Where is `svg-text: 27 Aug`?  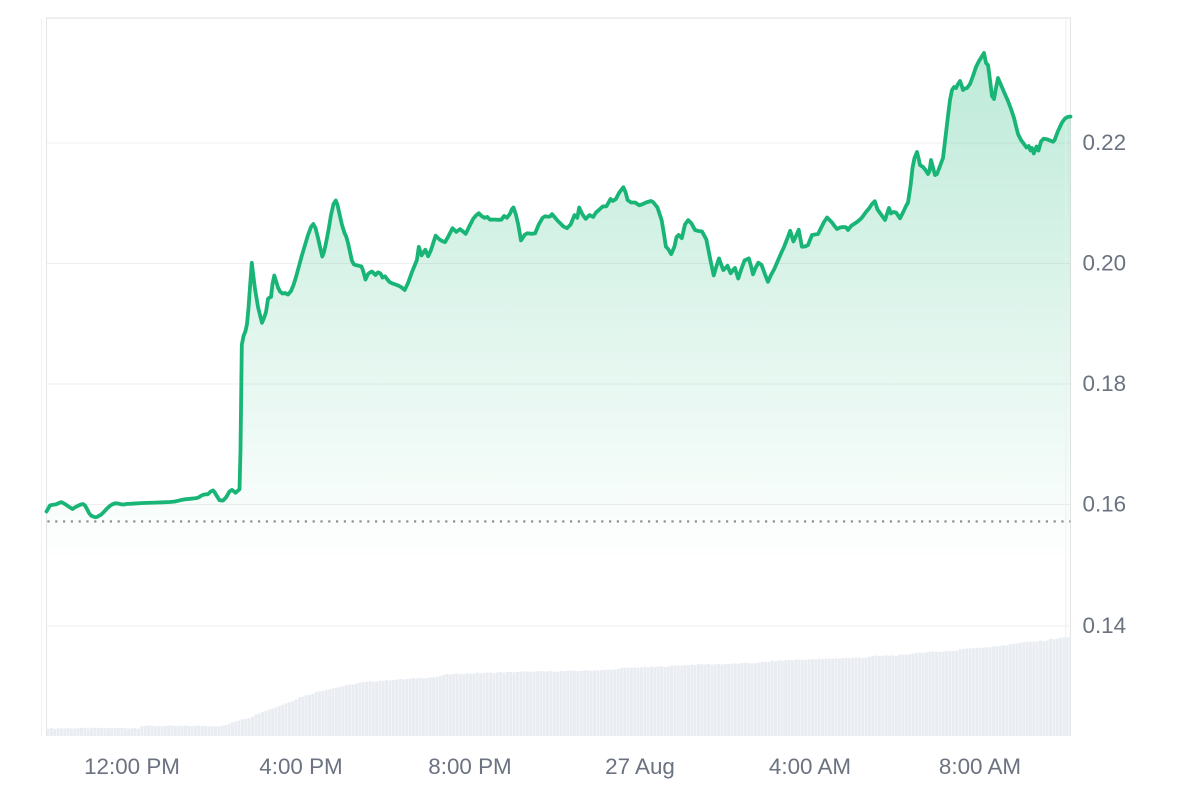
svg-text: 27 Aug is located at coordinates (640, 766).